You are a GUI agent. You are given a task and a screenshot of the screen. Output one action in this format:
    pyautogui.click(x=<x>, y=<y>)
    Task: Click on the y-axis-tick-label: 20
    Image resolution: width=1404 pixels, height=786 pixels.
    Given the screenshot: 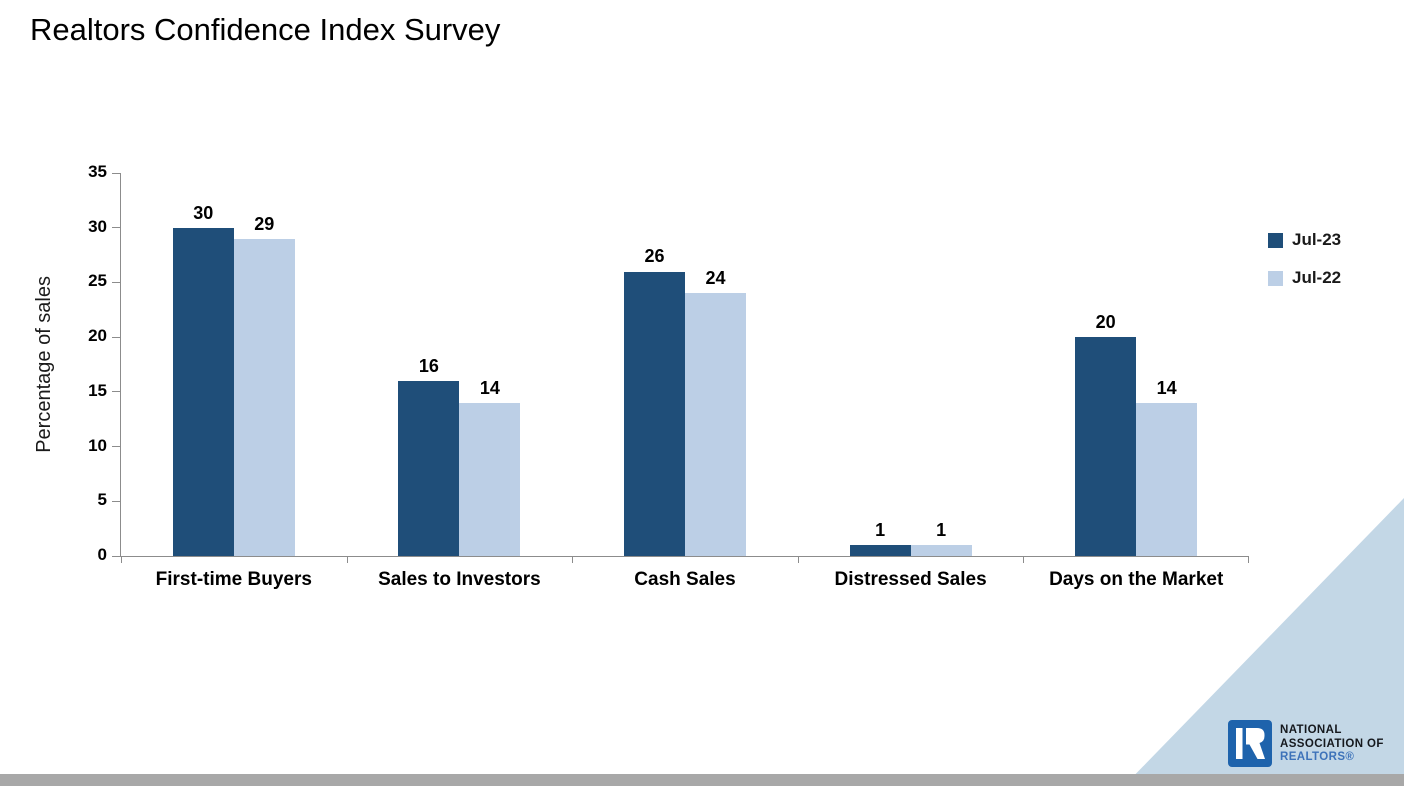 What is the action you would take?
    pyautogui.click(x=97, y=336)
    